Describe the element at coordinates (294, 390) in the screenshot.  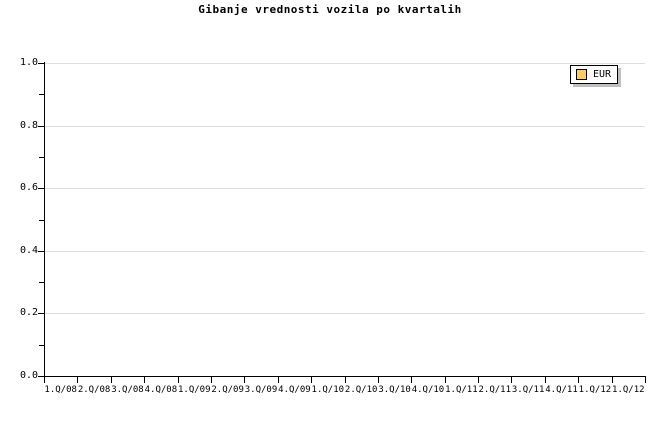
I see `x-axis-label: 4.Q/09` at that location.